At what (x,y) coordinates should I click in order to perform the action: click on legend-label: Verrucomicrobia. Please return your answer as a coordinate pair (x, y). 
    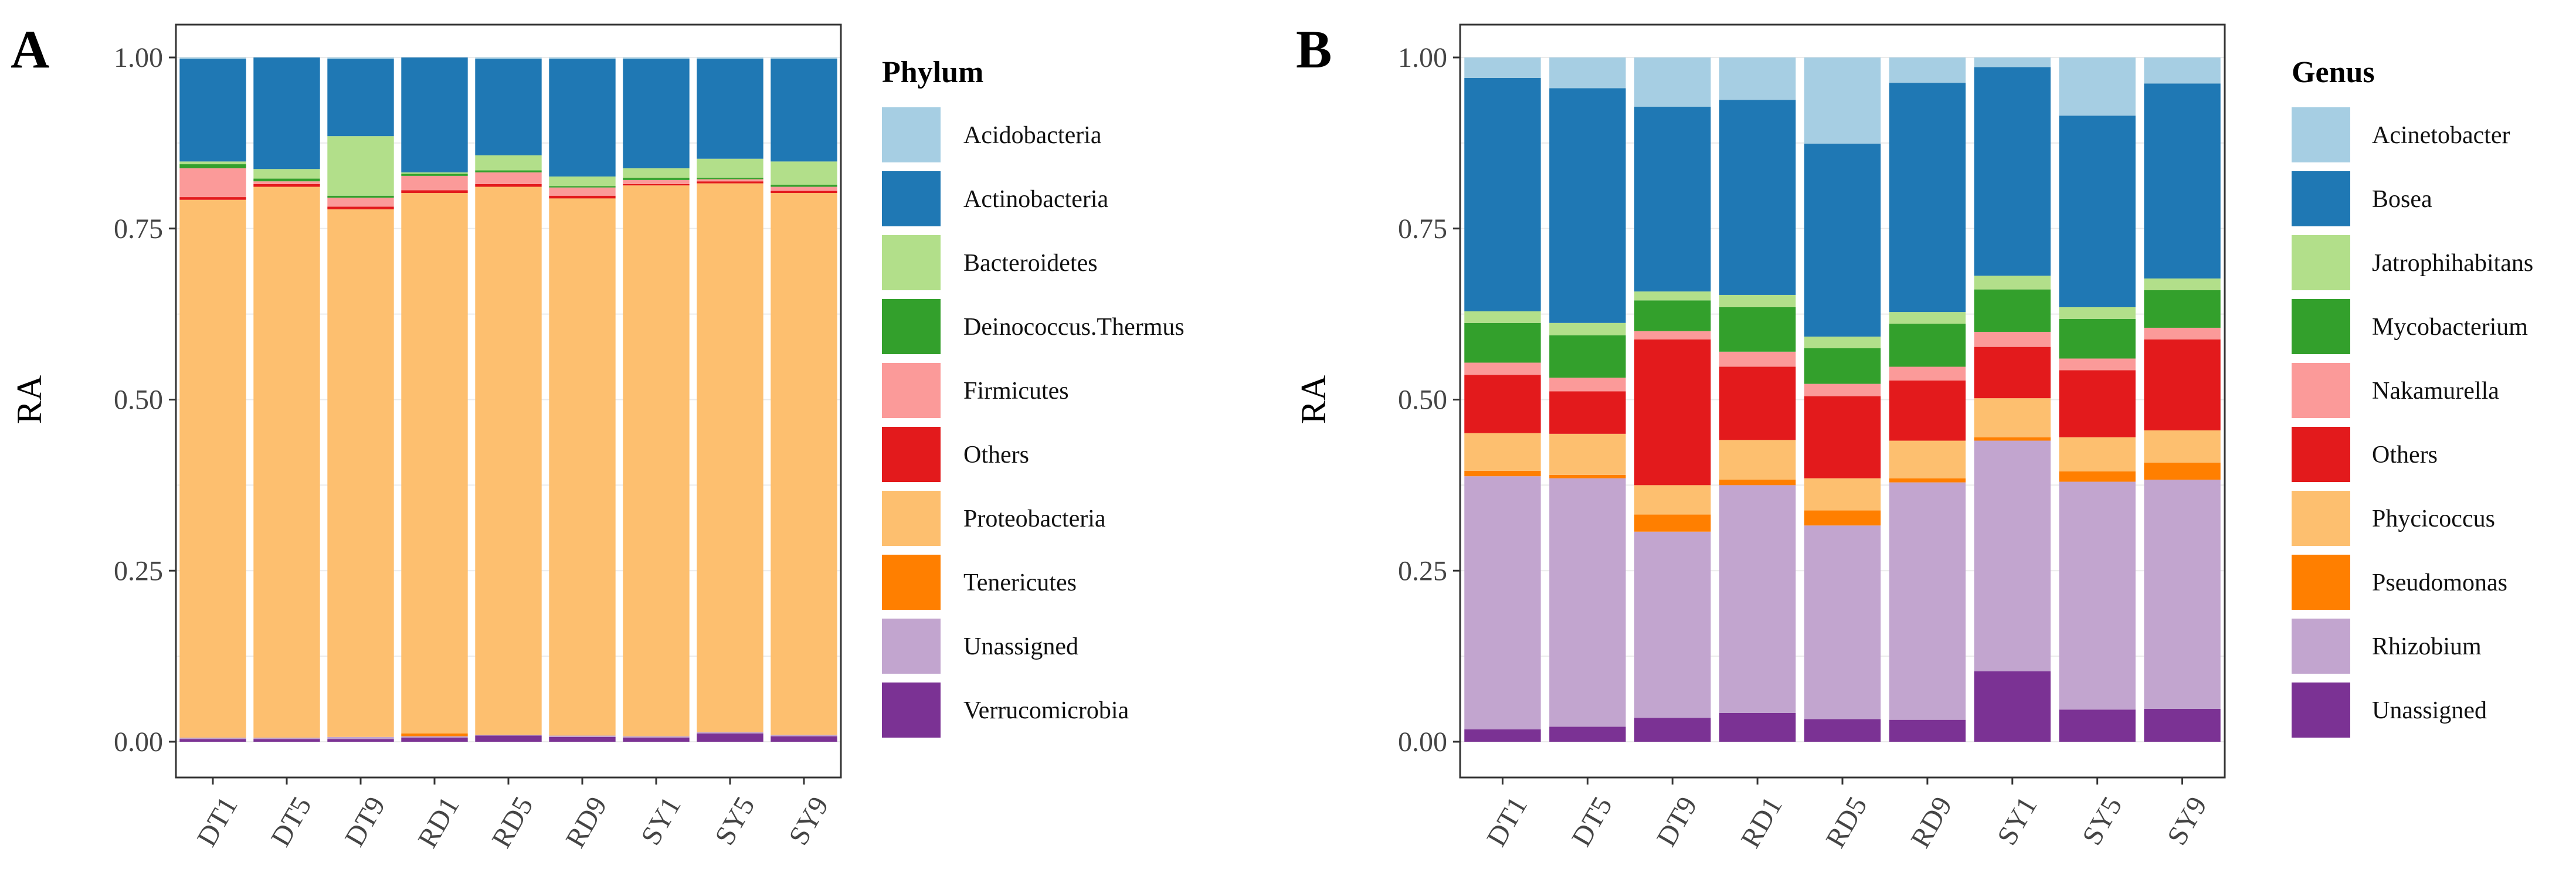
    Looking at the image, I should click on (1046, 710).